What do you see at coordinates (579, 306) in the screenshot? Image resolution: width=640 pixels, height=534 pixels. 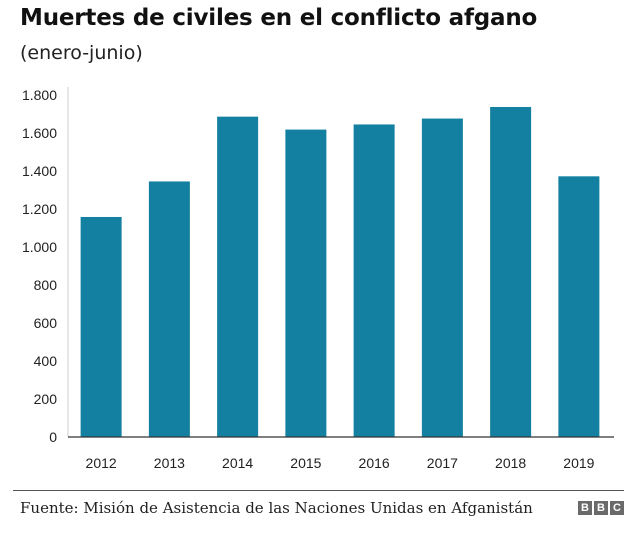 I see `bar-2019` at bounding box center [579, 306].